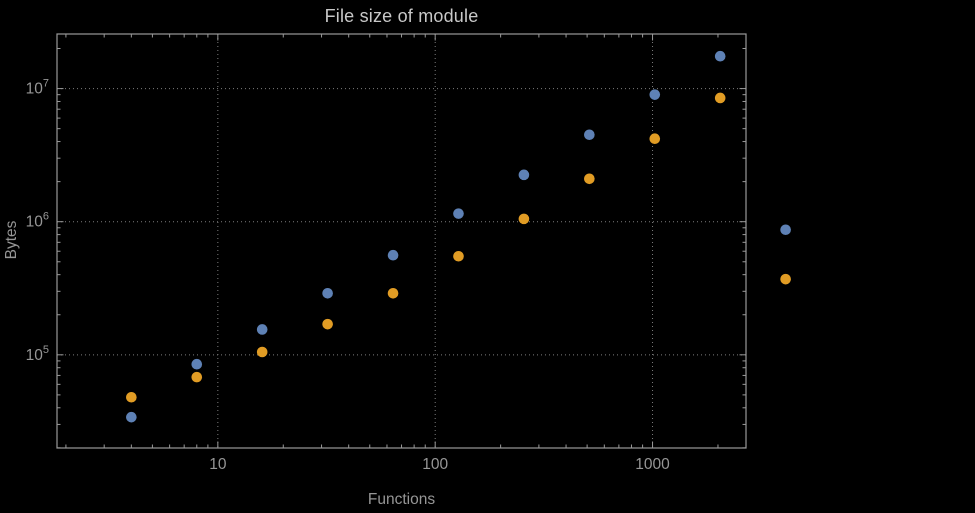  I want to click on x-tick-label: 100, so click(435, 464).